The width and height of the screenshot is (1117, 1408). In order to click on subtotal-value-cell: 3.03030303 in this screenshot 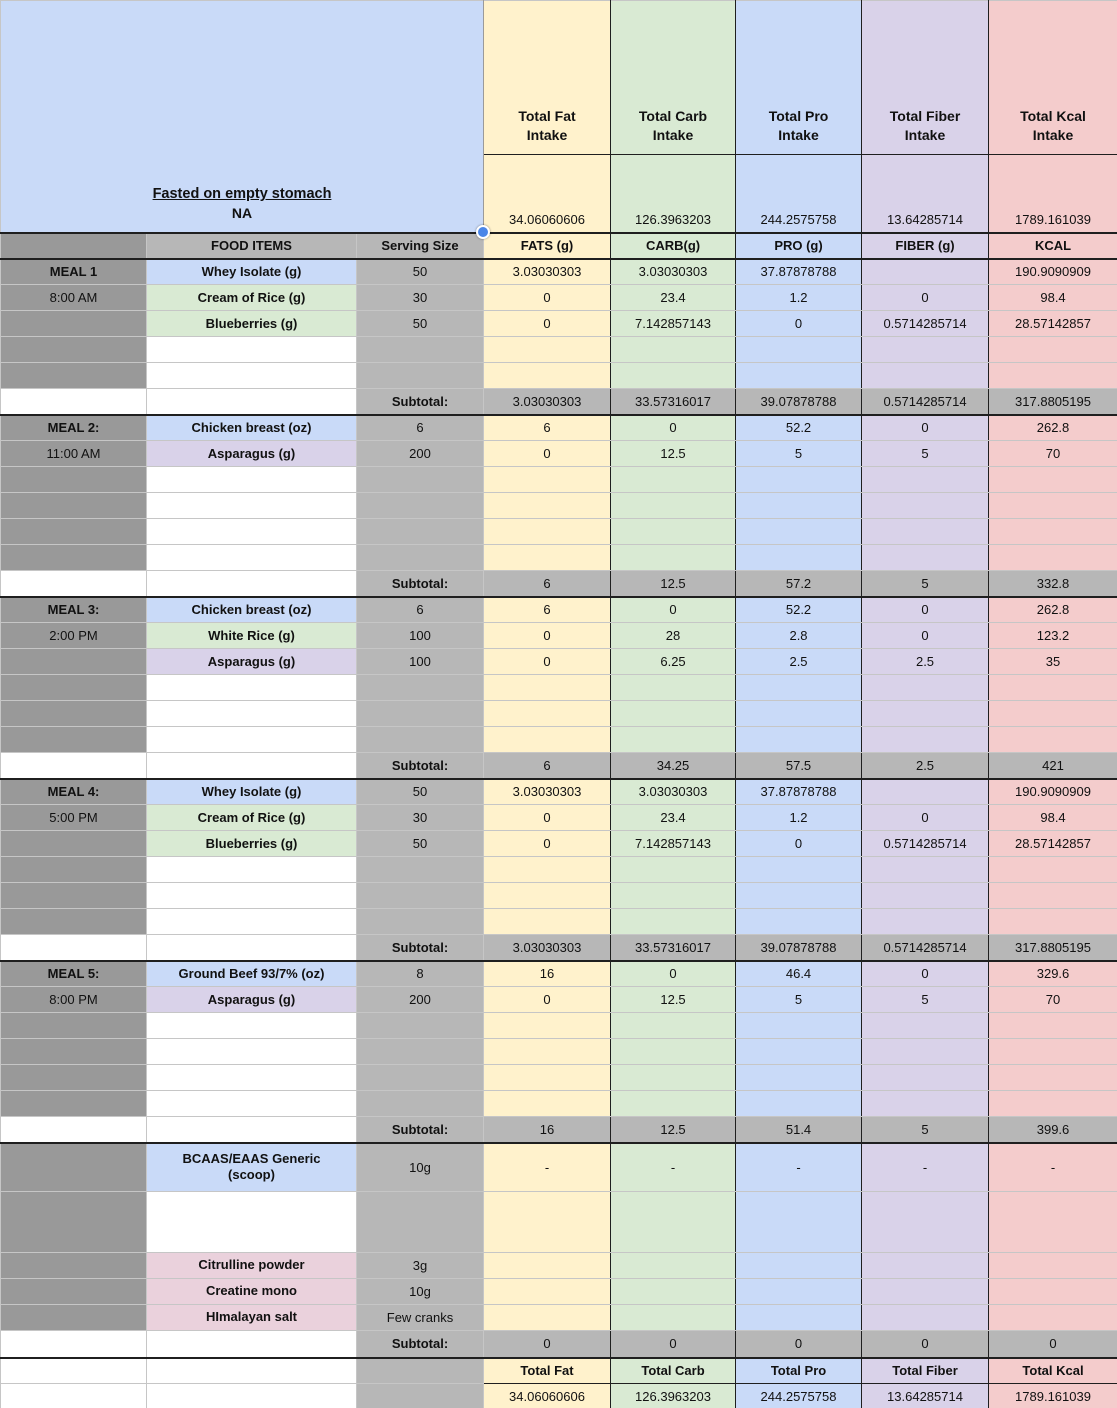, I will do `click(547, 402)`.